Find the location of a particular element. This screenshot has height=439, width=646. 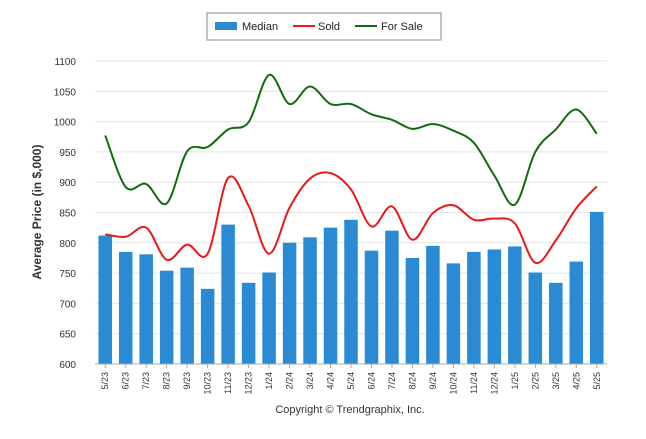

x-tick-label: 5/23 is located at coordinates (105, 381).